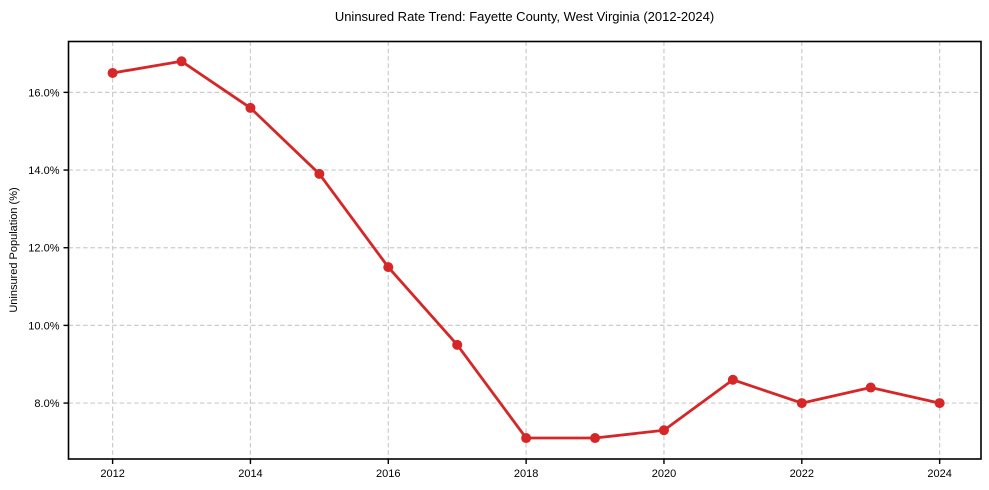 This screenshot has width=989, height=490. I want to click on data-point-2019, so click(595, 438).